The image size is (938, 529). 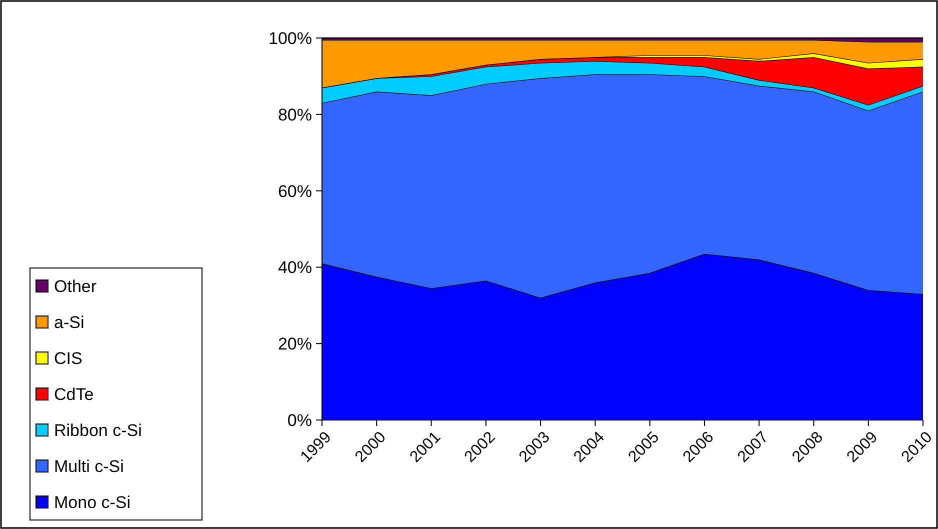 I want to click on y-tick-label: 80%, so click(x=295, y=114).